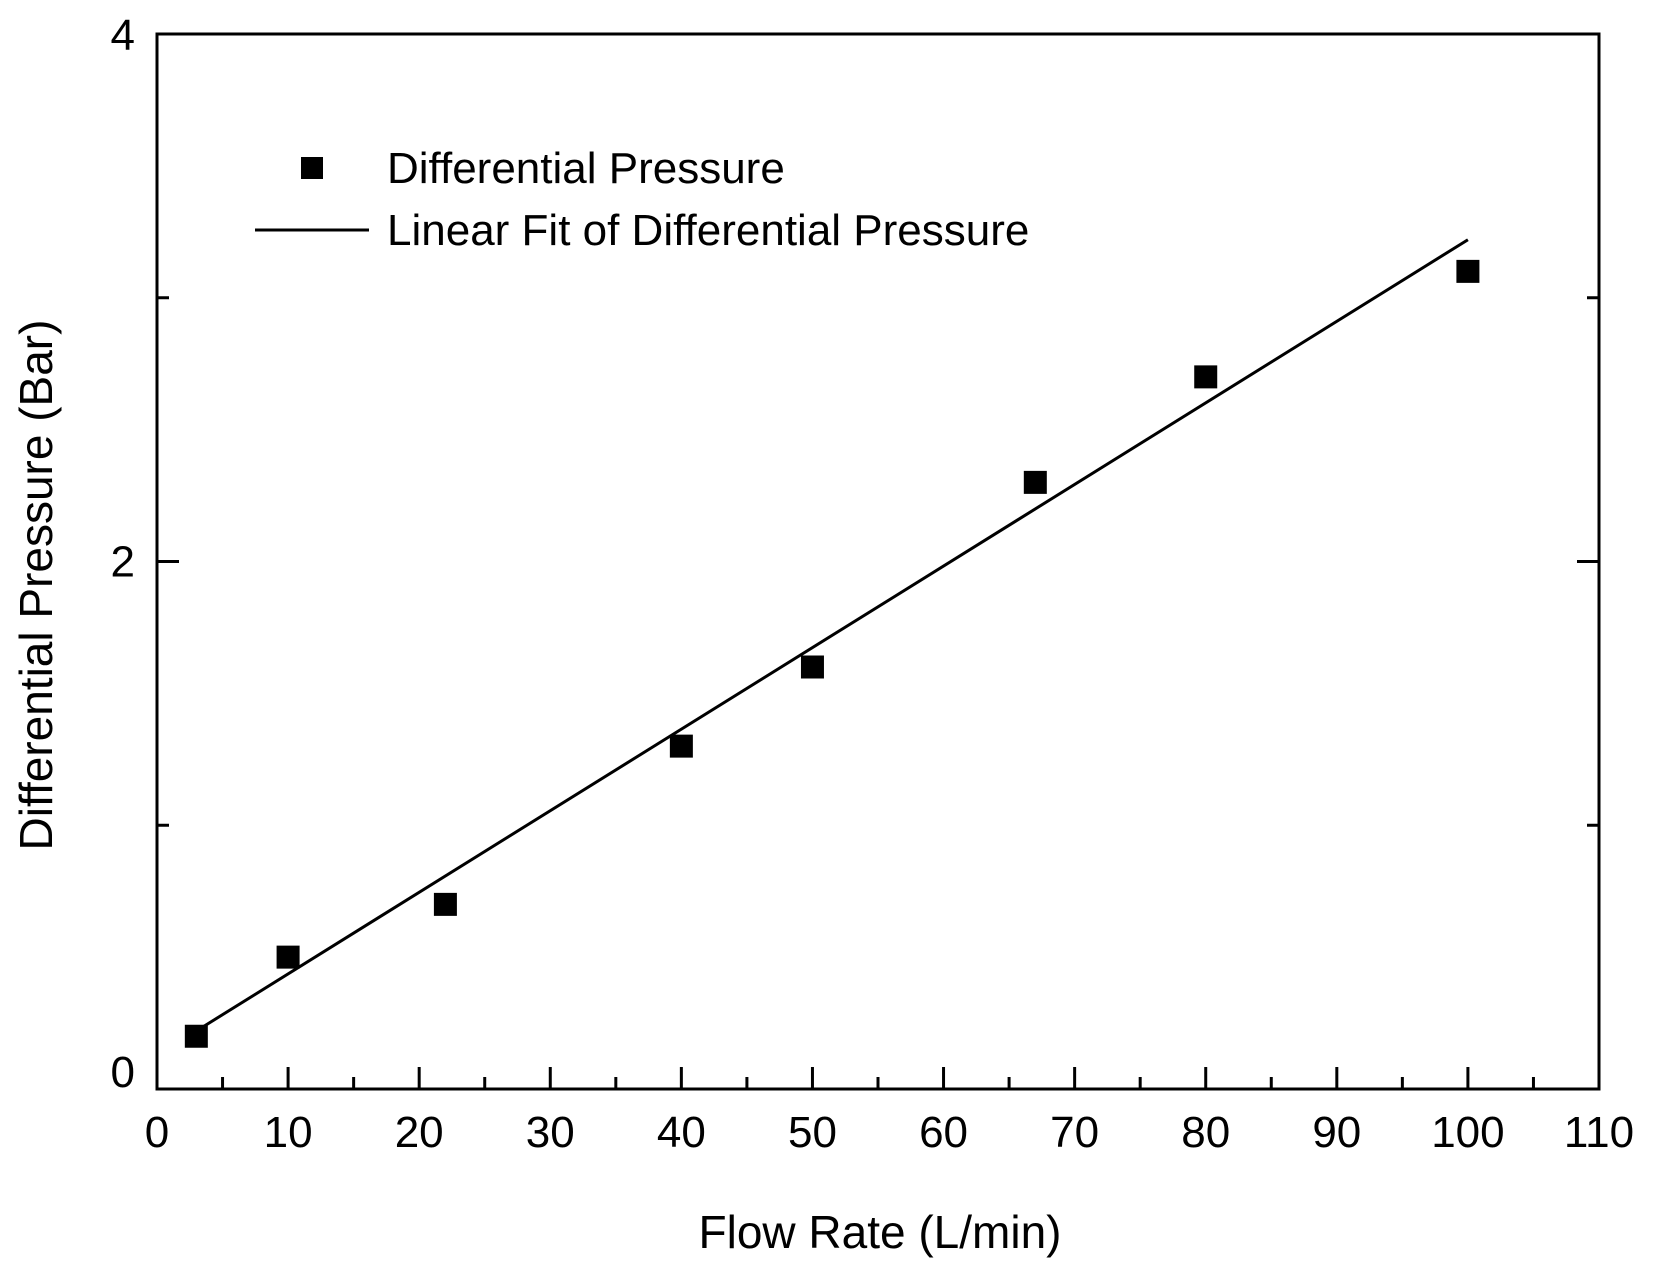  I want to click on x-tick-label: 40, so click(681, 1132).